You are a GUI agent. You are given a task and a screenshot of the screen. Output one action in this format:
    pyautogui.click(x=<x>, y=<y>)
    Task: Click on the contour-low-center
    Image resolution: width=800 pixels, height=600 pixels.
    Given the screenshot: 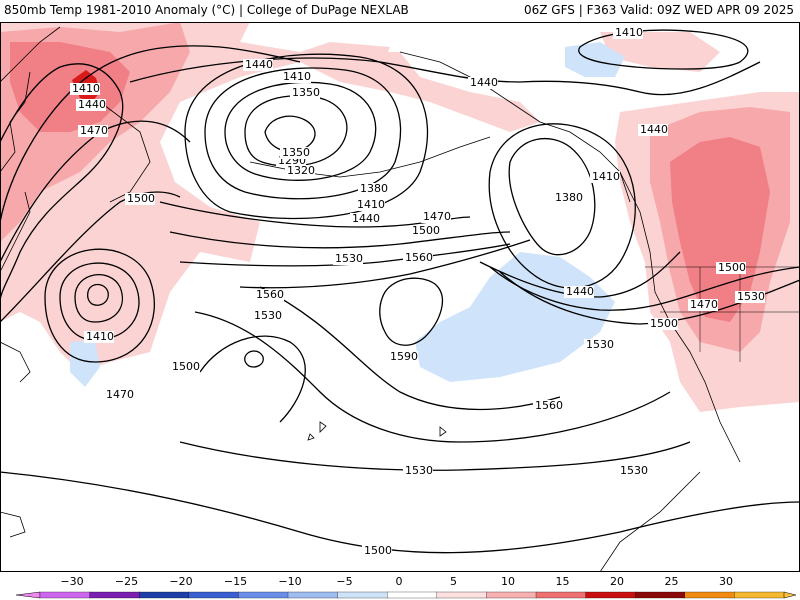 What is the action you would take?
    pyautogui.click(x=290, y=134)
    